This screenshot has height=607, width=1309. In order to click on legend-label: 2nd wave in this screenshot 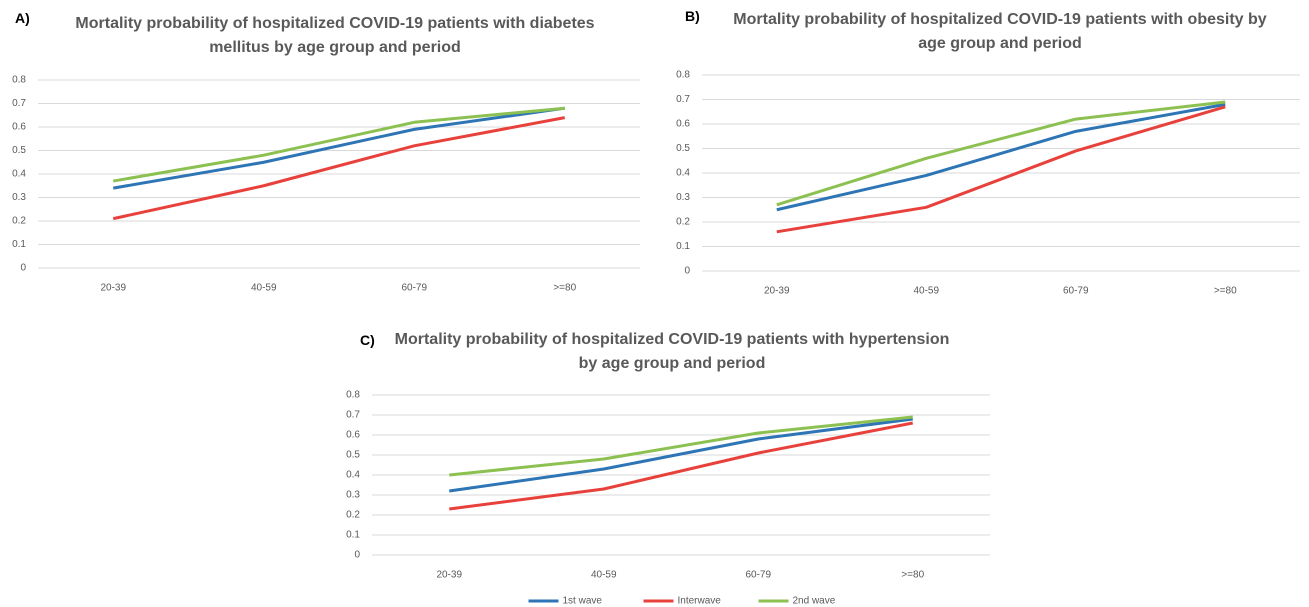, I will do `click(814, 601)`.